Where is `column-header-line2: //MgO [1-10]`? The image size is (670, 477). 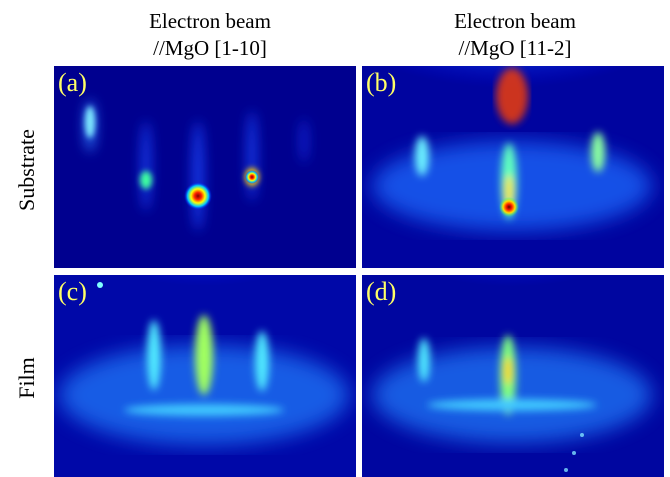
column-header-line2: //MgO [1-10] is located at coordinates (210, 48).